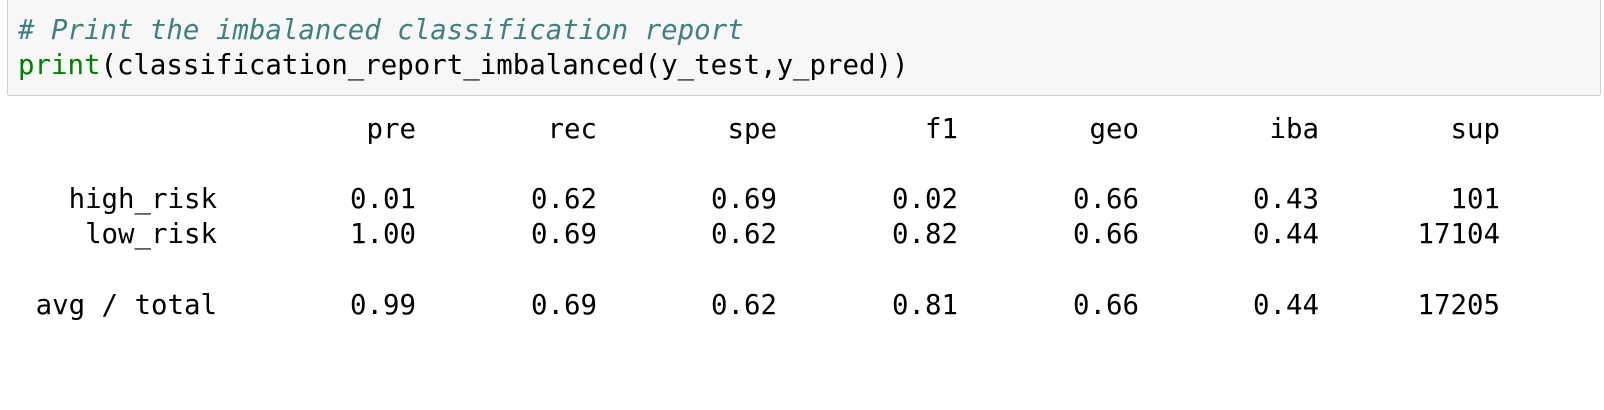 This screenshot has width=1604, height=410. I want to click on table-cell: 17104, so click(1458, 234).